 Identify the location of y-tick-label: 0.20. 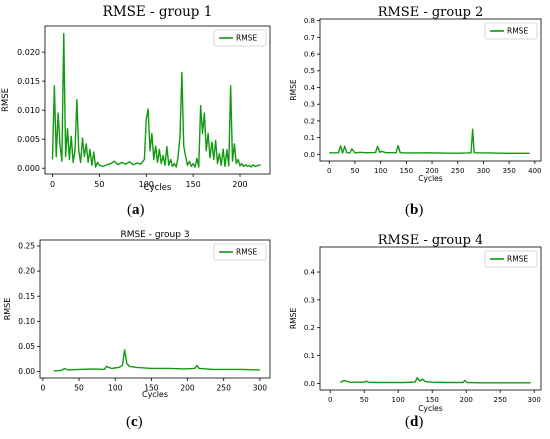
(26, 271).